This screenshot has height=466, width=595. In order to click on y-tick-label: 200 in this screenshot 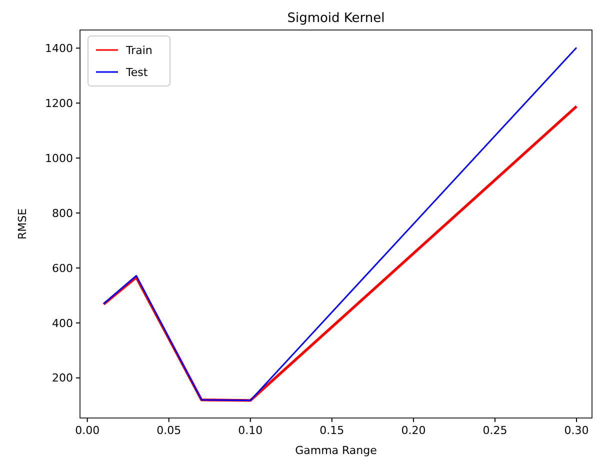, I will do `click(62, 378)`.